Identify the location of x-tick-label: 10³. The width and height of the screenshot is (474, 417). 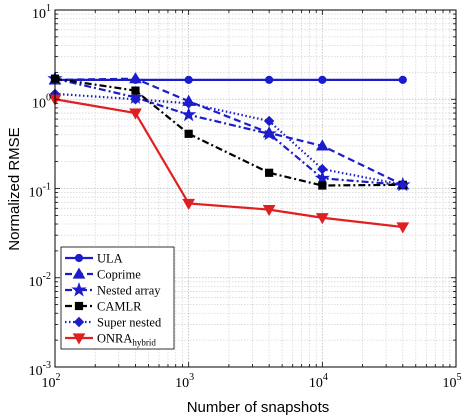
(184, 381).